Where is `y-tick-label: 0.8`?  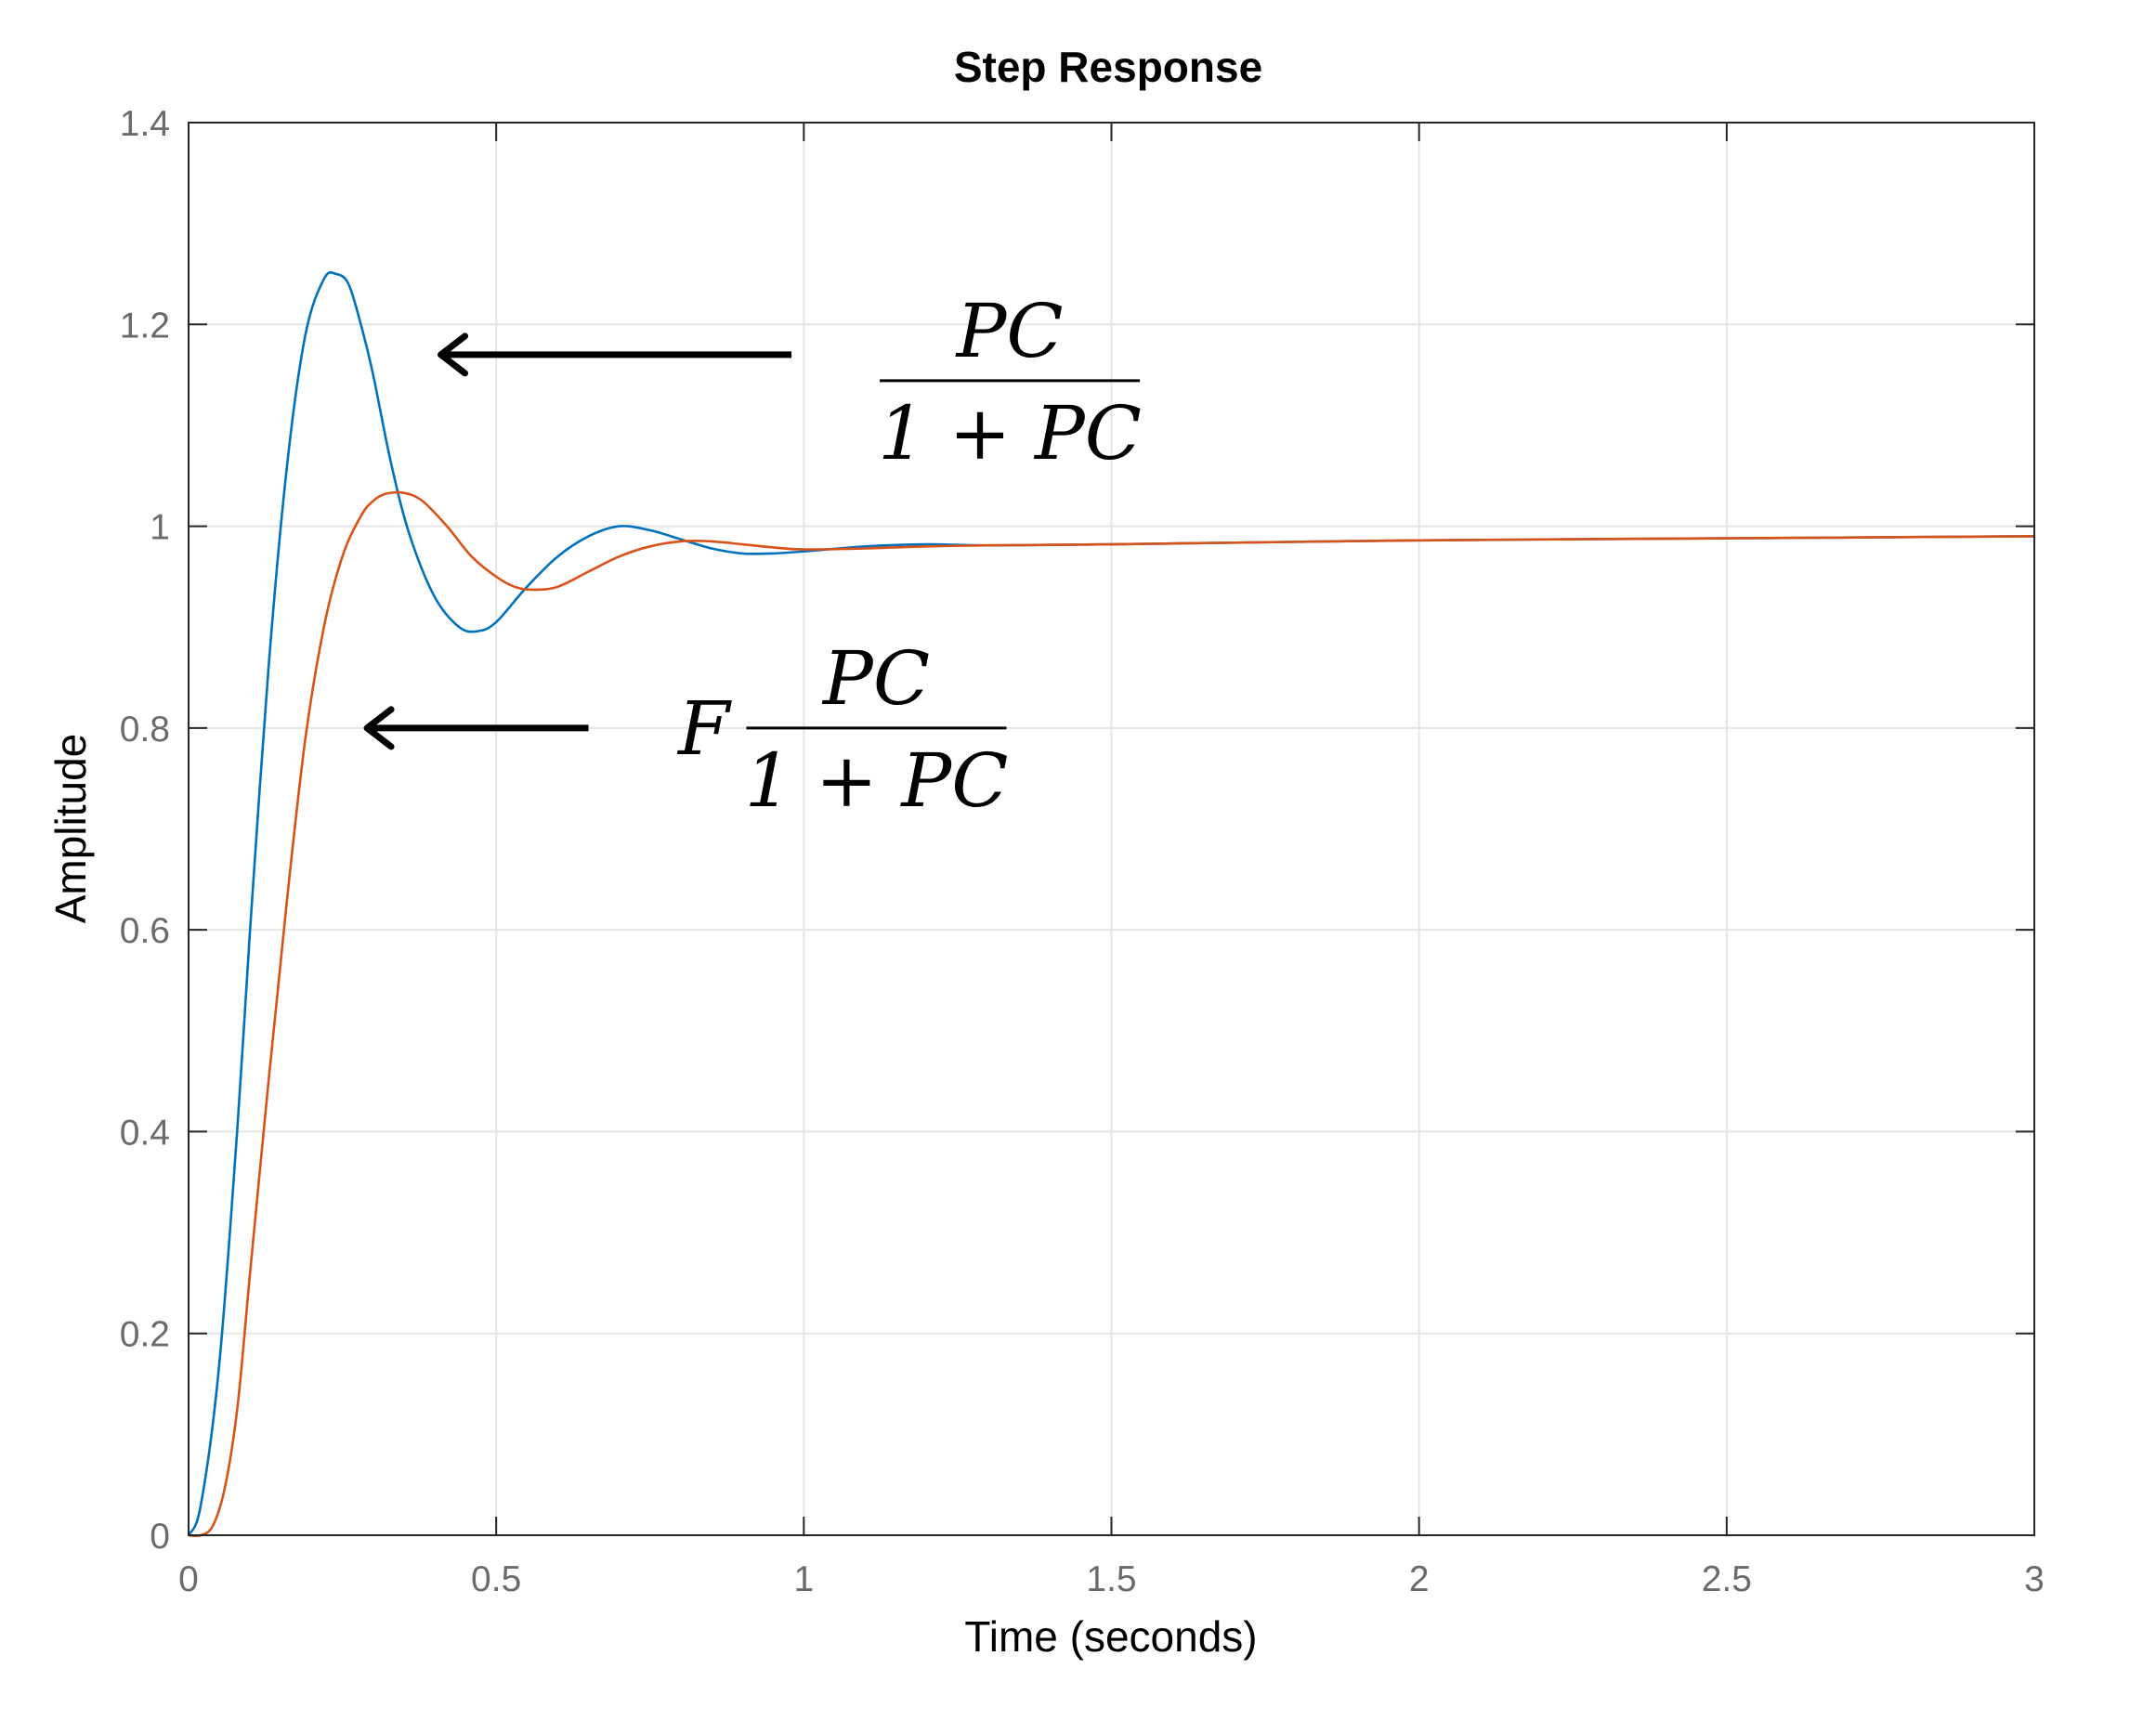 y-tick-label: 0.8 is located at coordinates (145, 730).